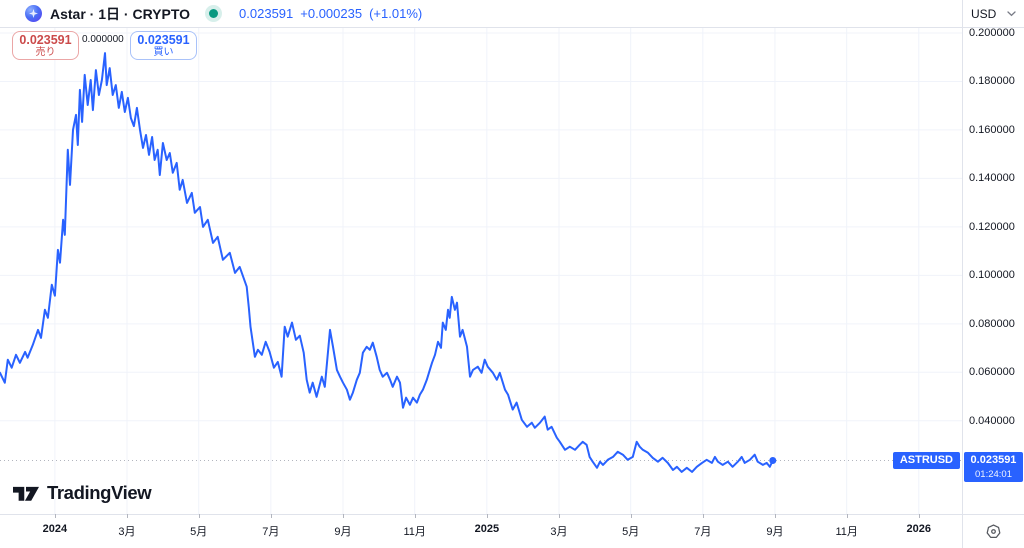 The height and width of the screenshot is (548, 1024). I want to click on buy-button: 0.023591 買い, so click(163, 45).